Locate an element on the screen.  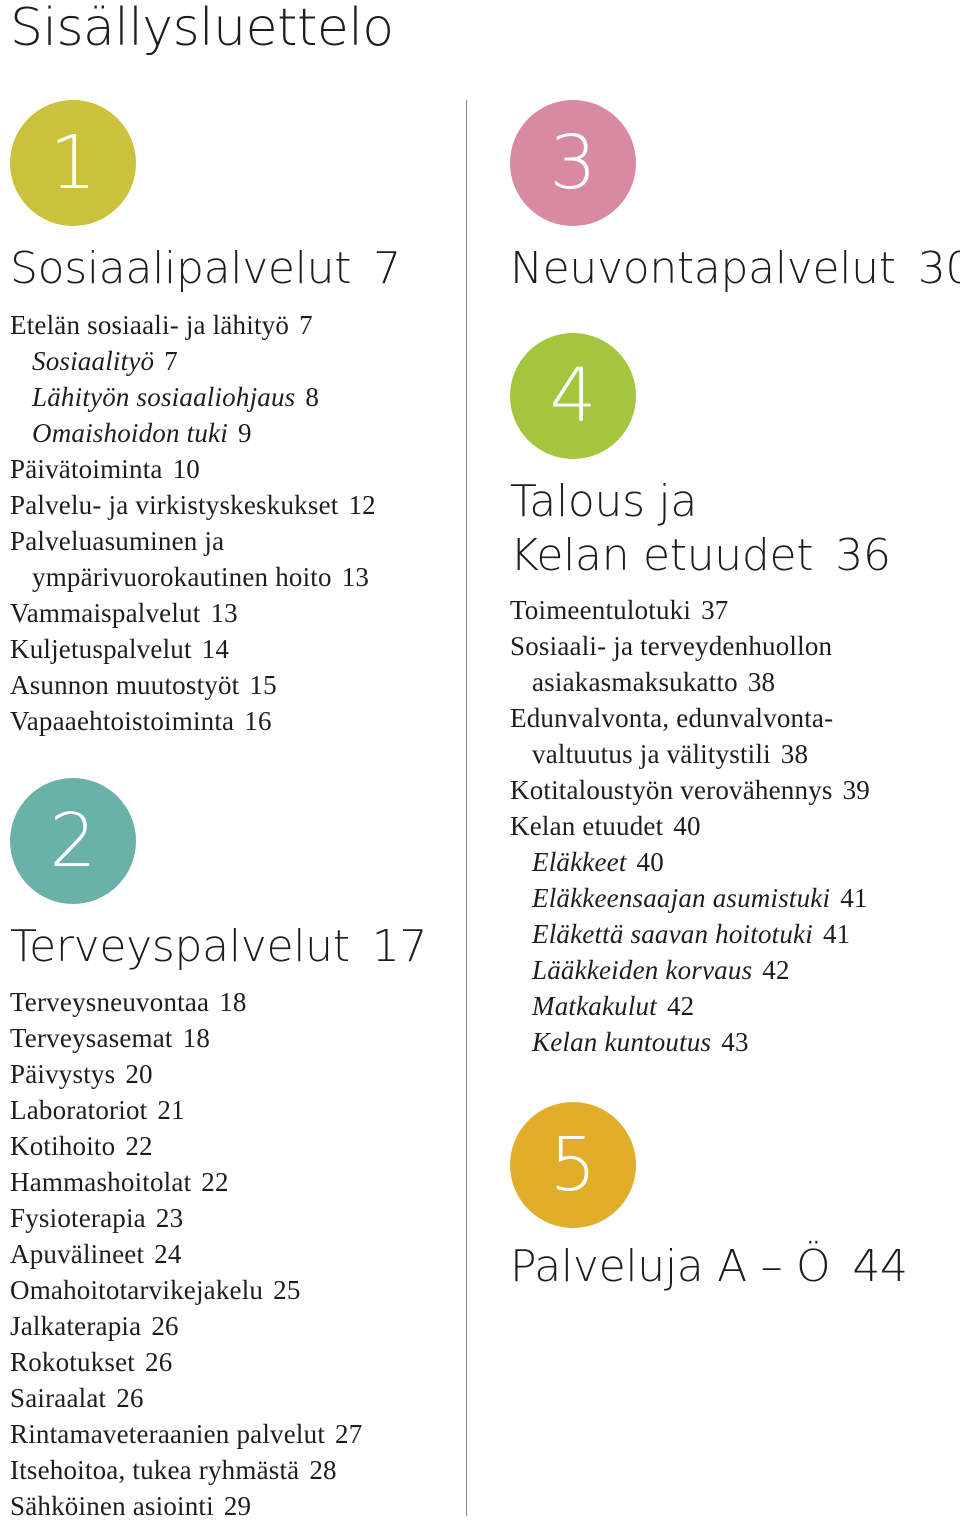
toc-entry-page: 25 is located at coordinates (287, 1290).